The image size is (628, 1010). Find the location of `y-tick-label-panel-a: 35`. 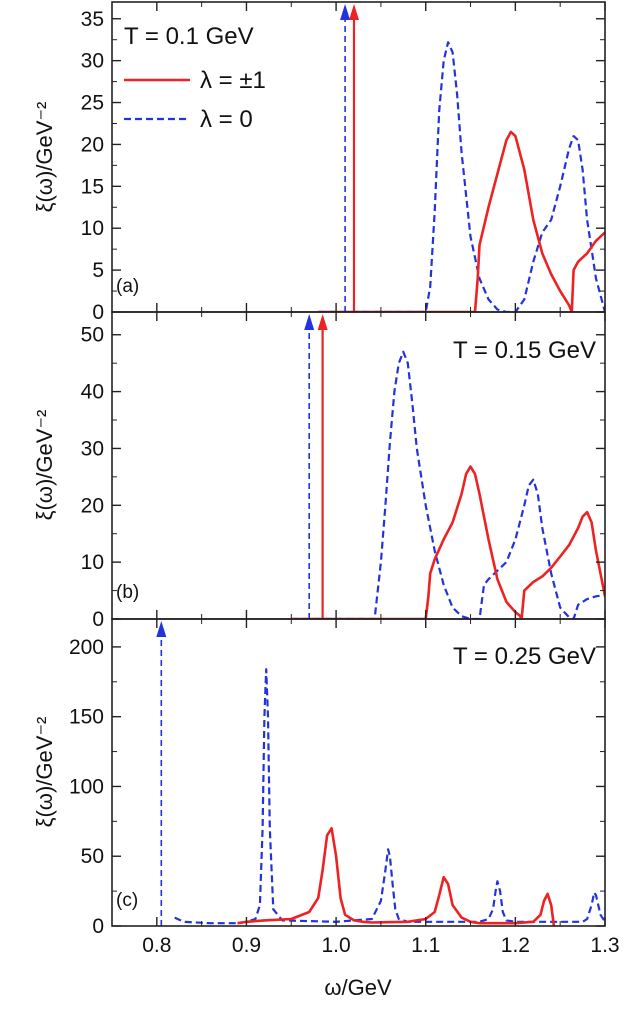

y-tick-label-panel-a: 35 is located at coordinates (92, 19).